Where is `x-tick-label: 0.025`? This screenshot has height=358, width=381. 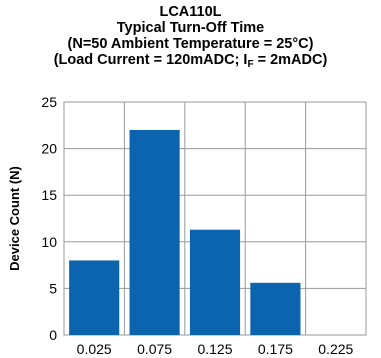 x-tick-label: 0.025 is located at coordinates (94, 349).